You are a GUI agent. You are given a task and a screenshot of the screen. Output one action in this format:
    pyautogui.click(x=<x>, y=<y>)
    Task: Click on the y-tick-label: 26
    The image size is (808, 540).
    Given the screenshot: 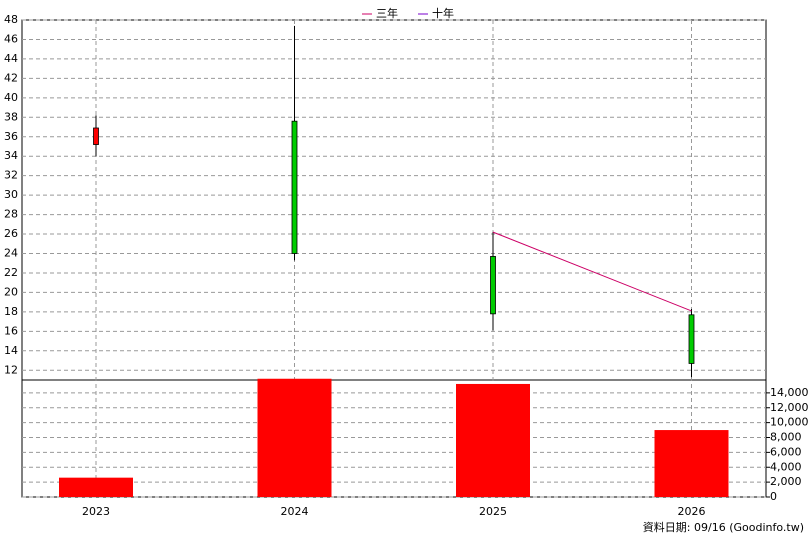 What is the action you would take?
    pyautogui.click(x=11, y=233)
    